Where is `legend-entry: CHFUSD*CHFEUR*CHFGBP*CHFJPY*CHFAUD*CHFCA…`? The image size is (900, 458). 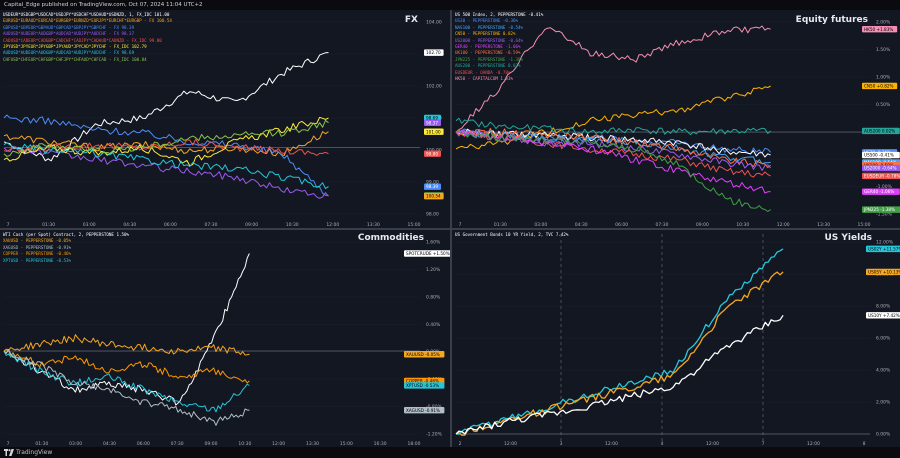 legend-entry: CHFUSD*CHFEUR*CHFGBP*CHFJPY*CHFAUD*CHFCA… is located at coordinates (75, 59).